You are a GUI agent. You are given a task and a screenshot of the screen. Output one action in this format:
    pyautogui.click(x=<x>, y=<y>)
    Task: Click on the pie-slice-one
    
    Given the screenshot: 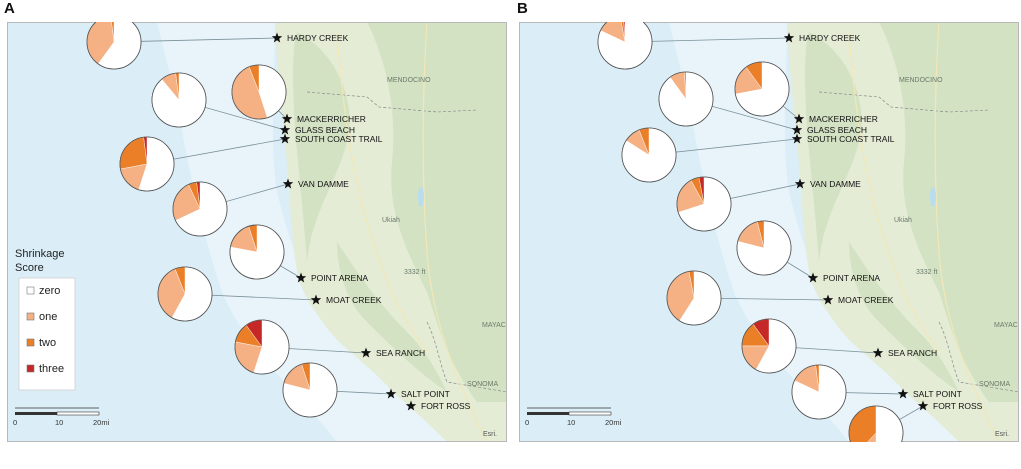 What is the action you would take?
    pyautogui.click(x=872, y=437)
    